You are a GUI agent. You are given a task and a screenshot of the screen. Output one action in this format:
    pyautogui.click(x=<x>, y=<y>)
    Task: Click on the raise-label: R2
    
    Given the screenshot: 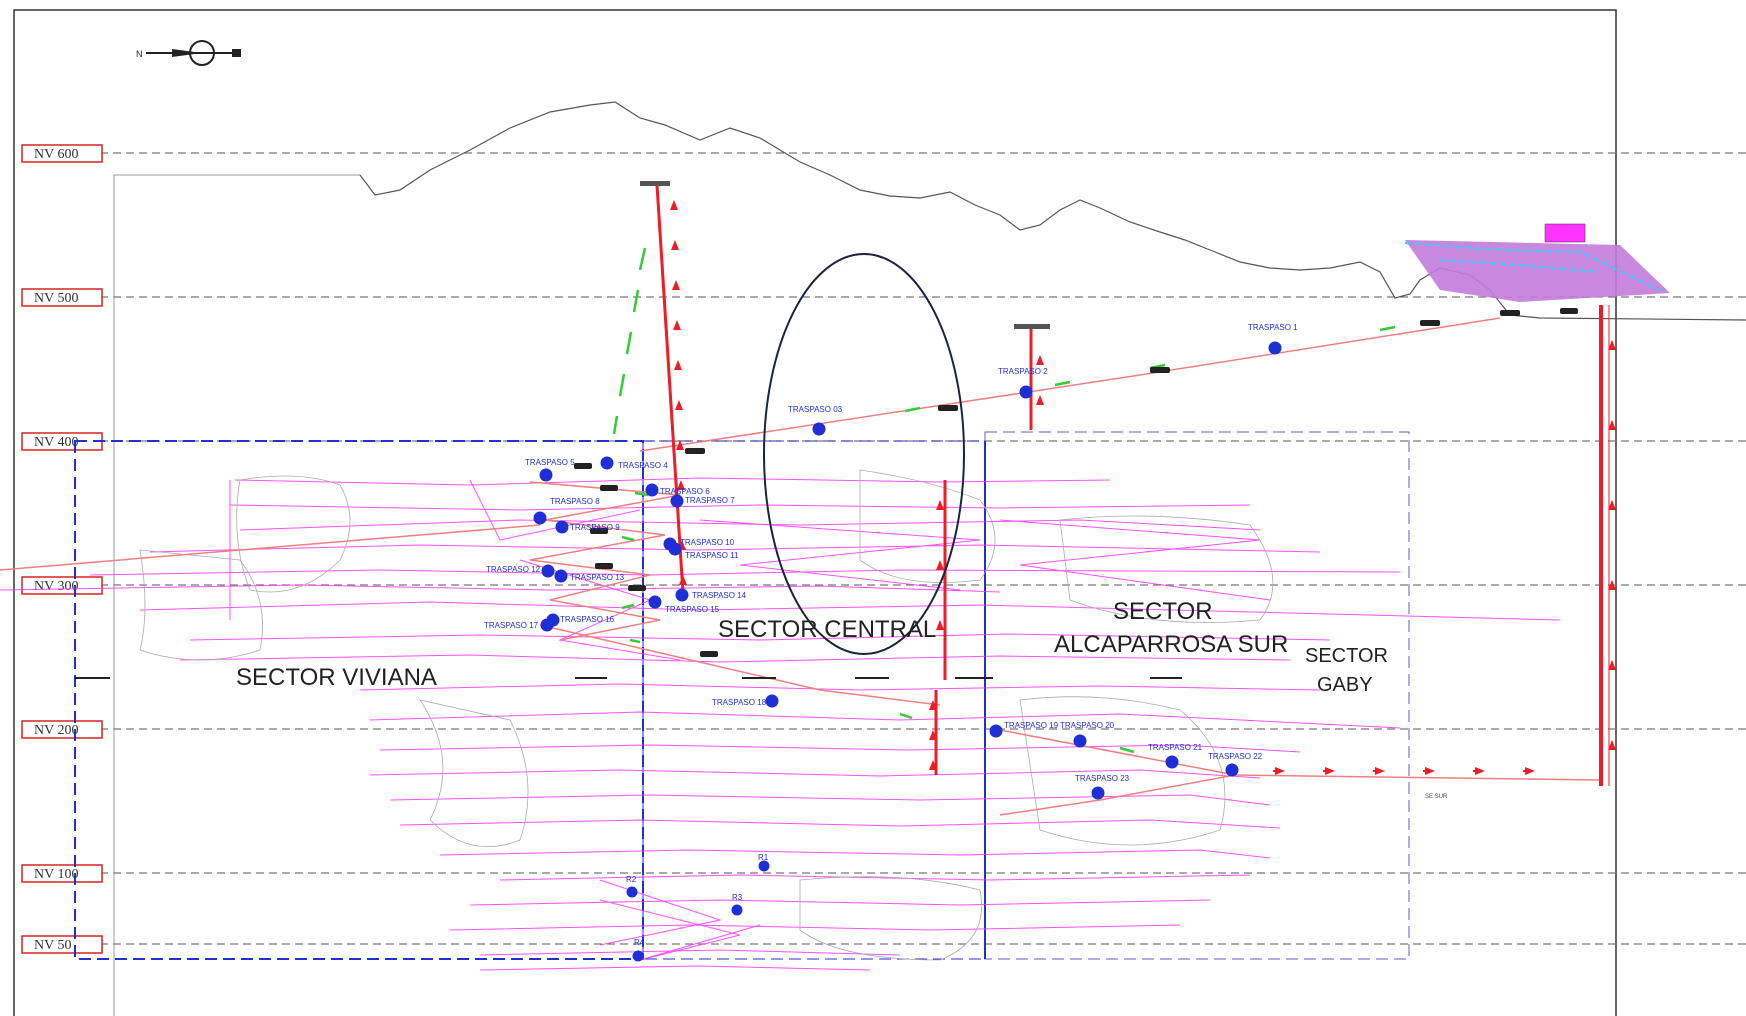 What is the action you would take?
    pyautogui.click(x=631, y=879)
    